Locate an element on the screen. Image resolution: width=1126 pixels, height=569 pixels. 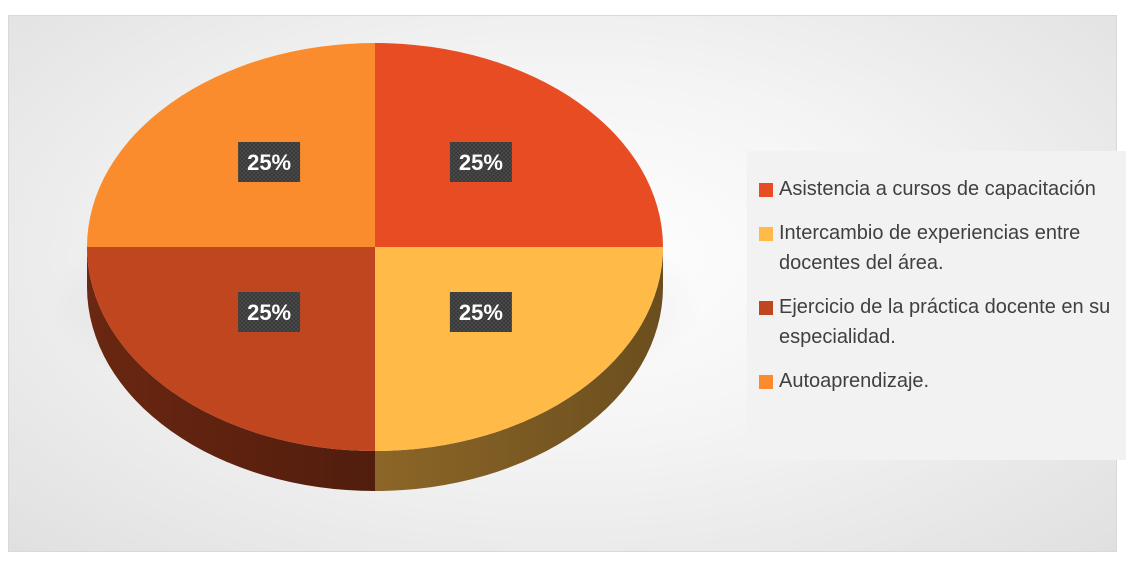
data-label-3: 25% is located at coordinates (269, 162).